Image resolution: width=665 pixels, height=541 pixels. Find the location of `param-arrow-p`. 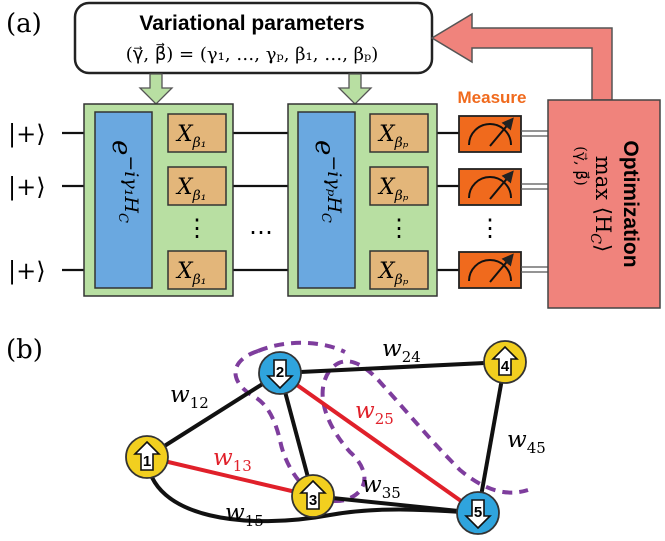

param-arrow-p is located at coordinates (355, 89).